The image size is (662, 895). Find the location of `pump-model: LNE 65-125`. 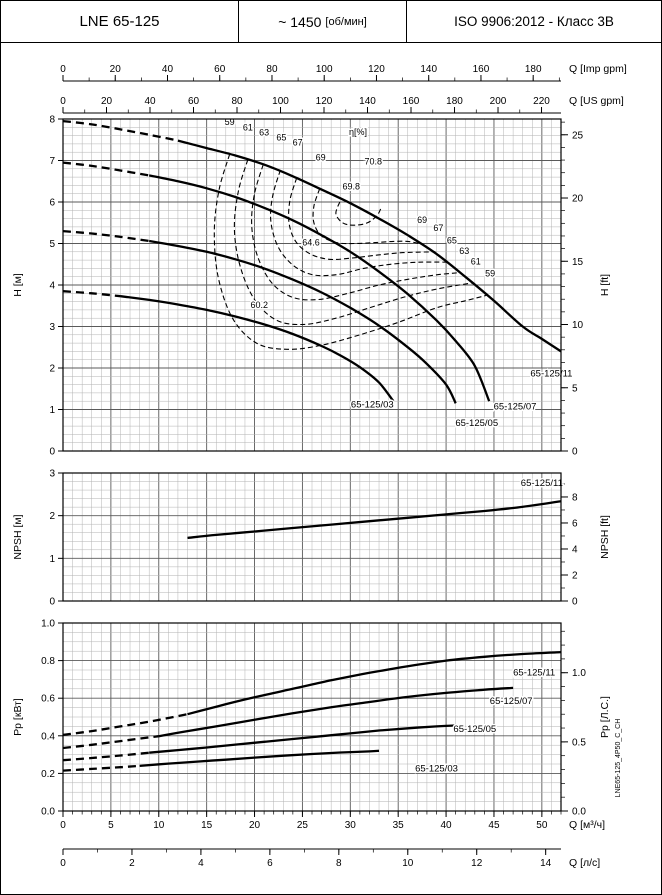

pump-model: LNE 65-125 is located at coordinates (119, 21).